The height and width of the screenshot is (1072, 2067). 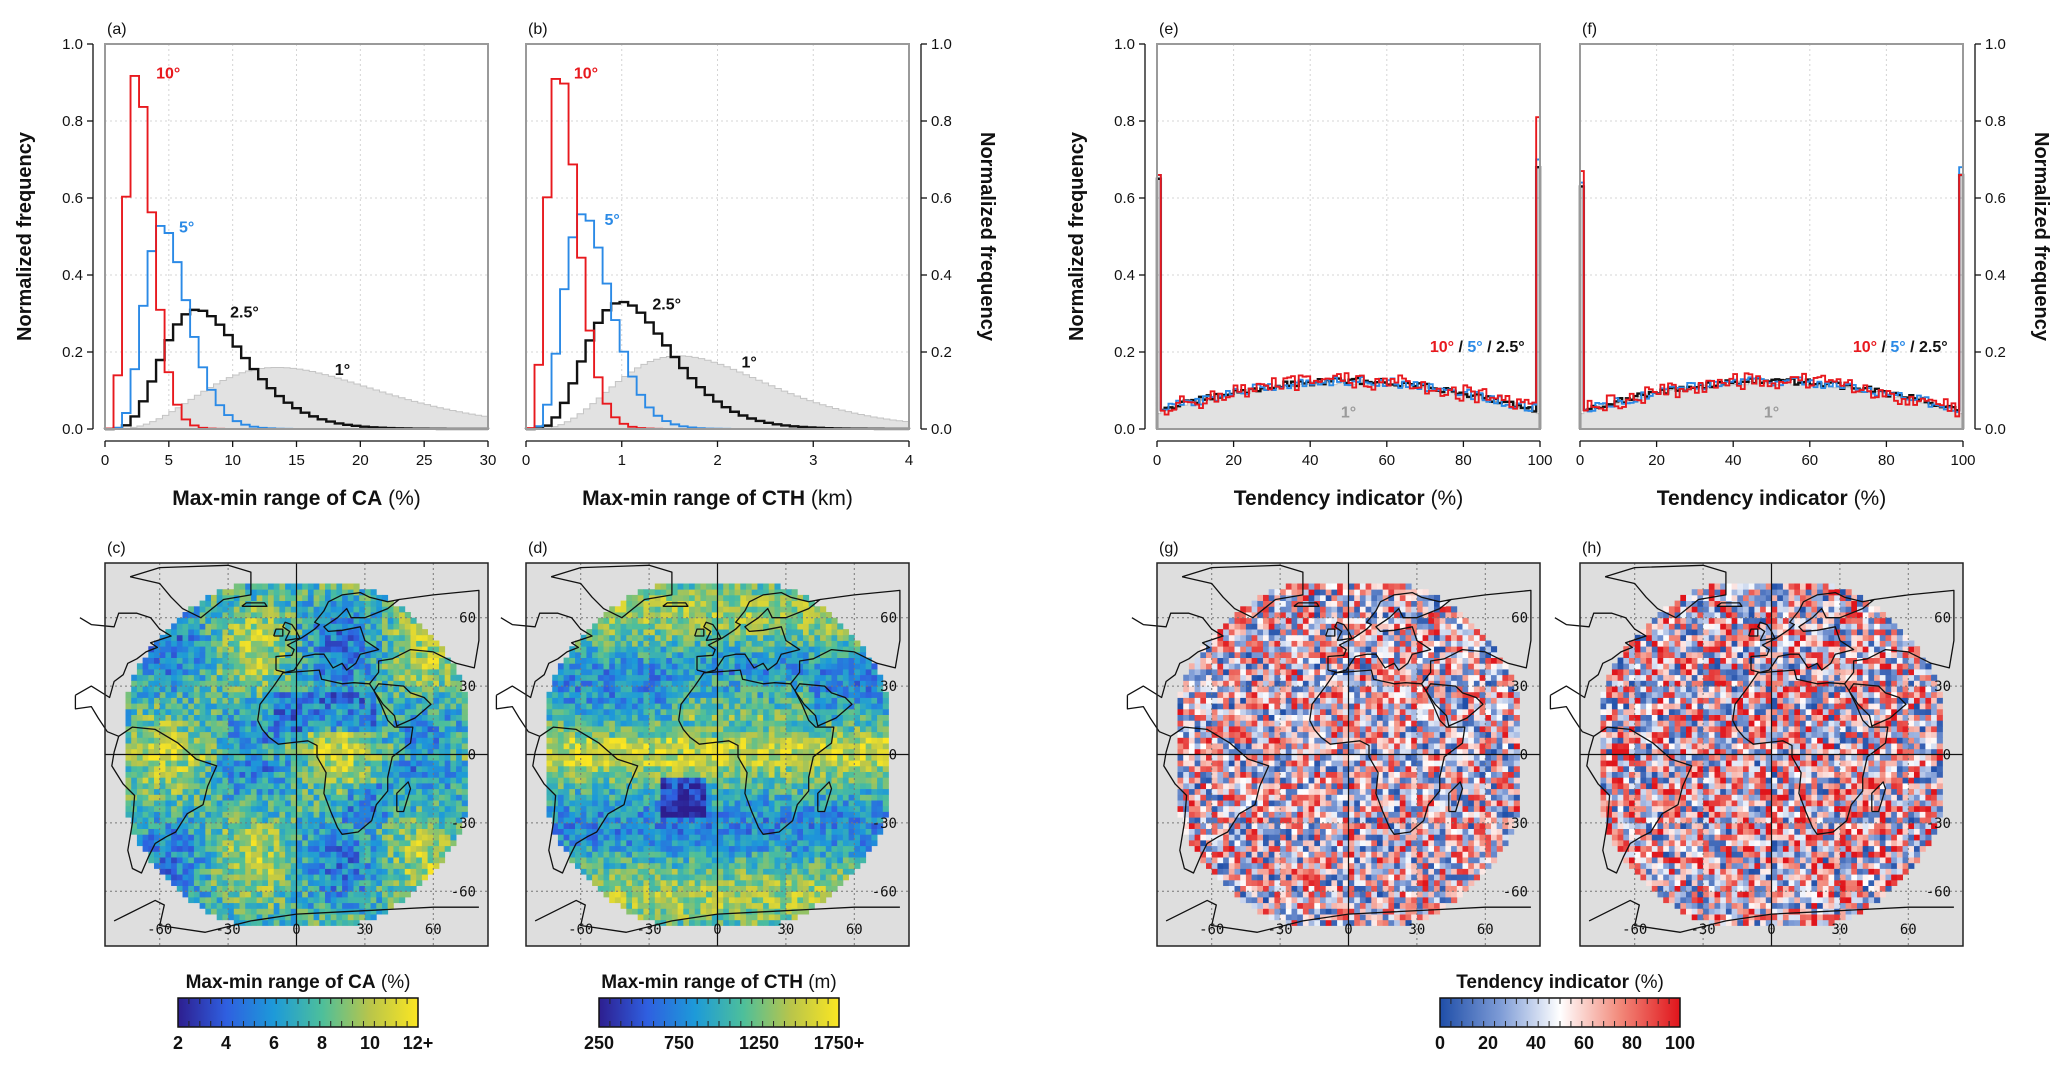 What do you see at coordinates (1867, 498) in the screenshot?
I see `x-axis-label-unit: (%)` at bounding box center [1867, 498].